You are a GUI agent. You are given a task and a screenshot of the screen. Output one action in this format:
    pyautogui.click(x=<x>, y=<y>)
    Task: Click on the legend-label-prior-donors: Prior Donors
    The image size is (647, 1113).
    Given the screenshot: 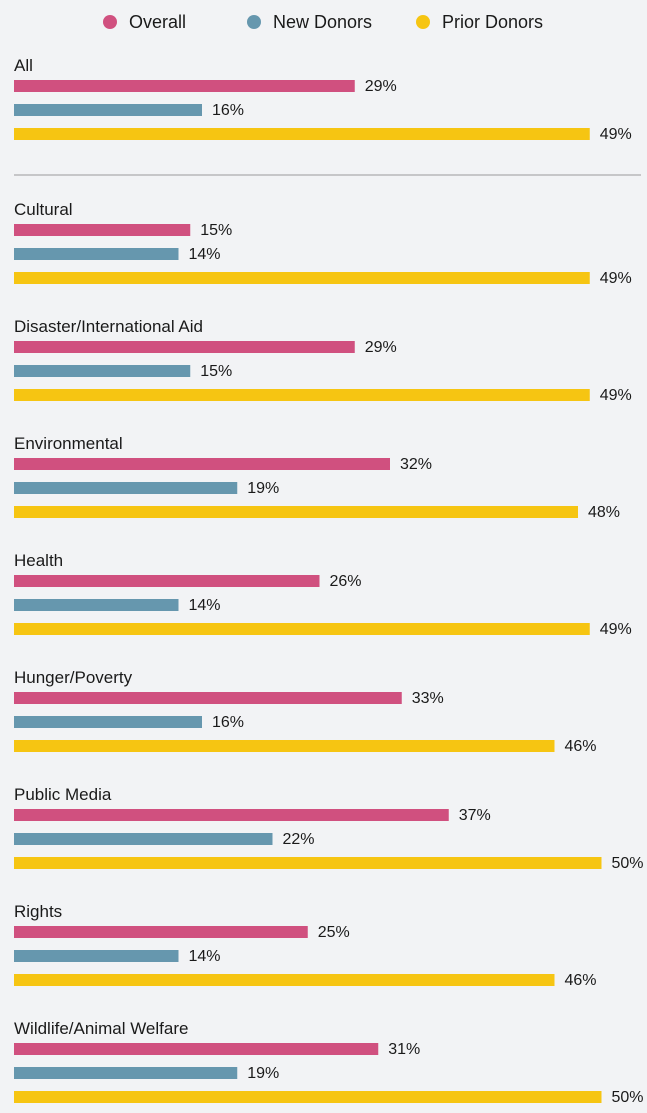 What is the action you would take?
    pyautogui.click(x=492, y=22)
    